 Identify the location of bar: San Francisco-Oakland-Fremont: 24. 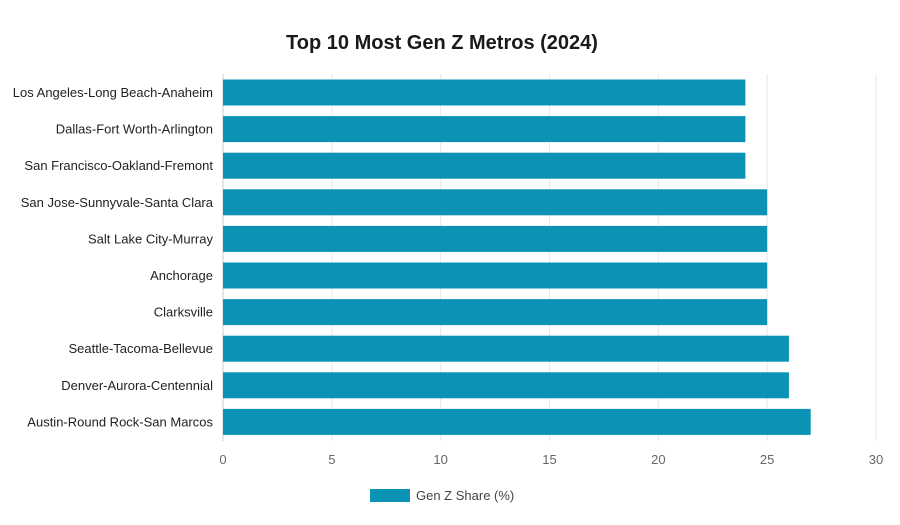
(484, 165).